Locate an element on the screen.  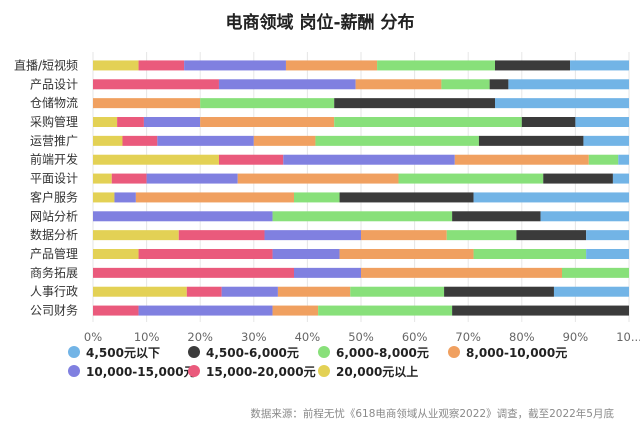
x-tick-label: 10% is located at coordinates (147, 337).